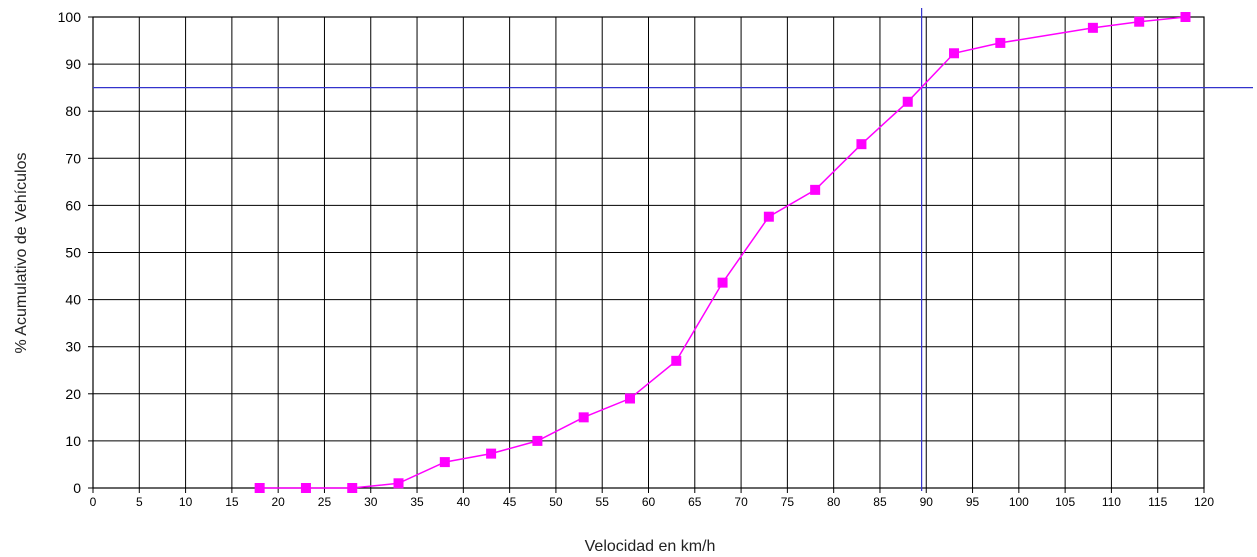  I want to click on x-tick-label: 105, so click(1065, 502).